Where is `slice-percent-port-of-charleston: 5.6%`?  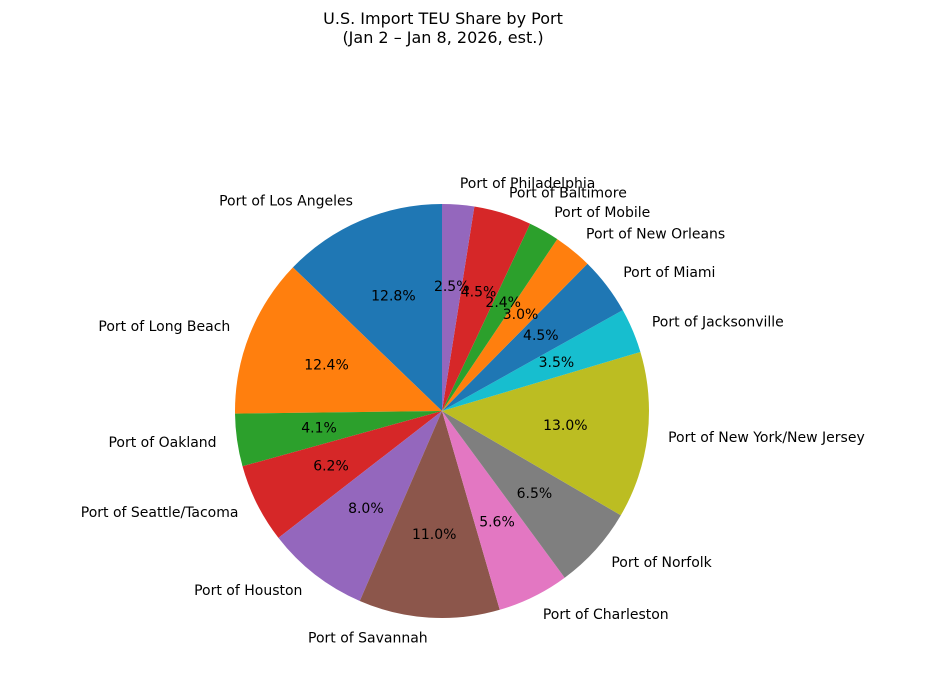 slice-percent-port-of-charleston: 5.6% is located at coordinates (497, 522).